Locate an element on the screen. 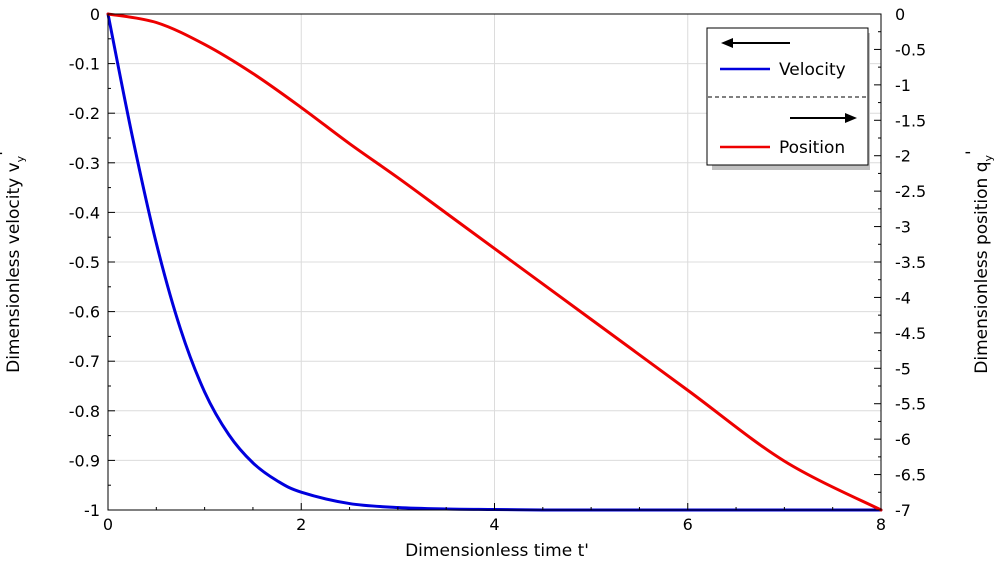  legend-position-label: Position is located at coordinates (812, 148).